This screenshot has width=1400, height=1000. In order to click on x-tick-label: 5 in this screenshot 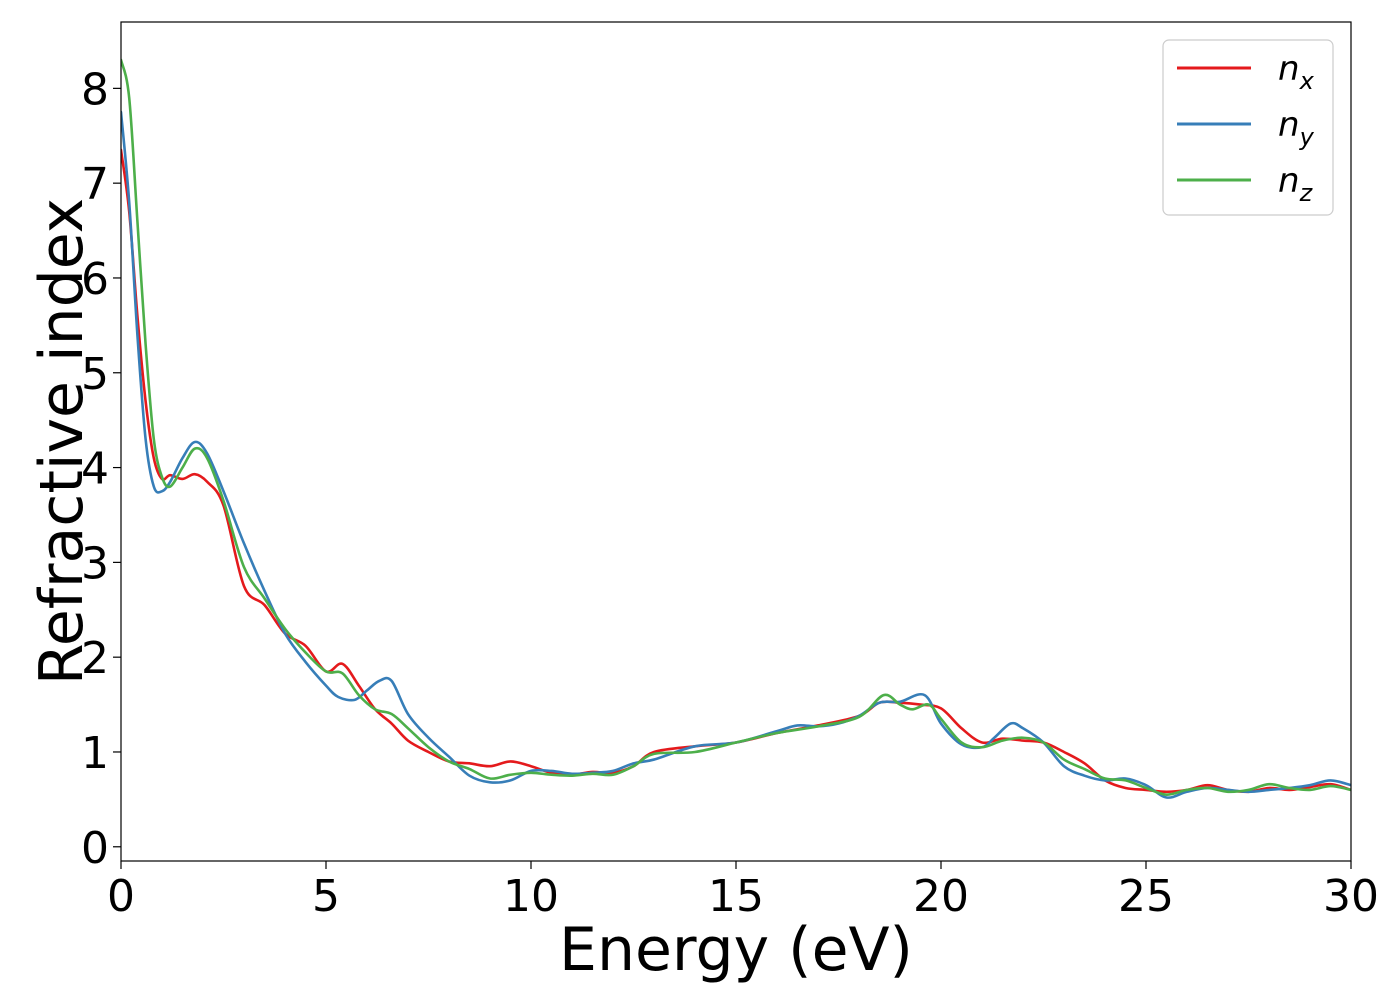, I will do `click(326, 896)`.